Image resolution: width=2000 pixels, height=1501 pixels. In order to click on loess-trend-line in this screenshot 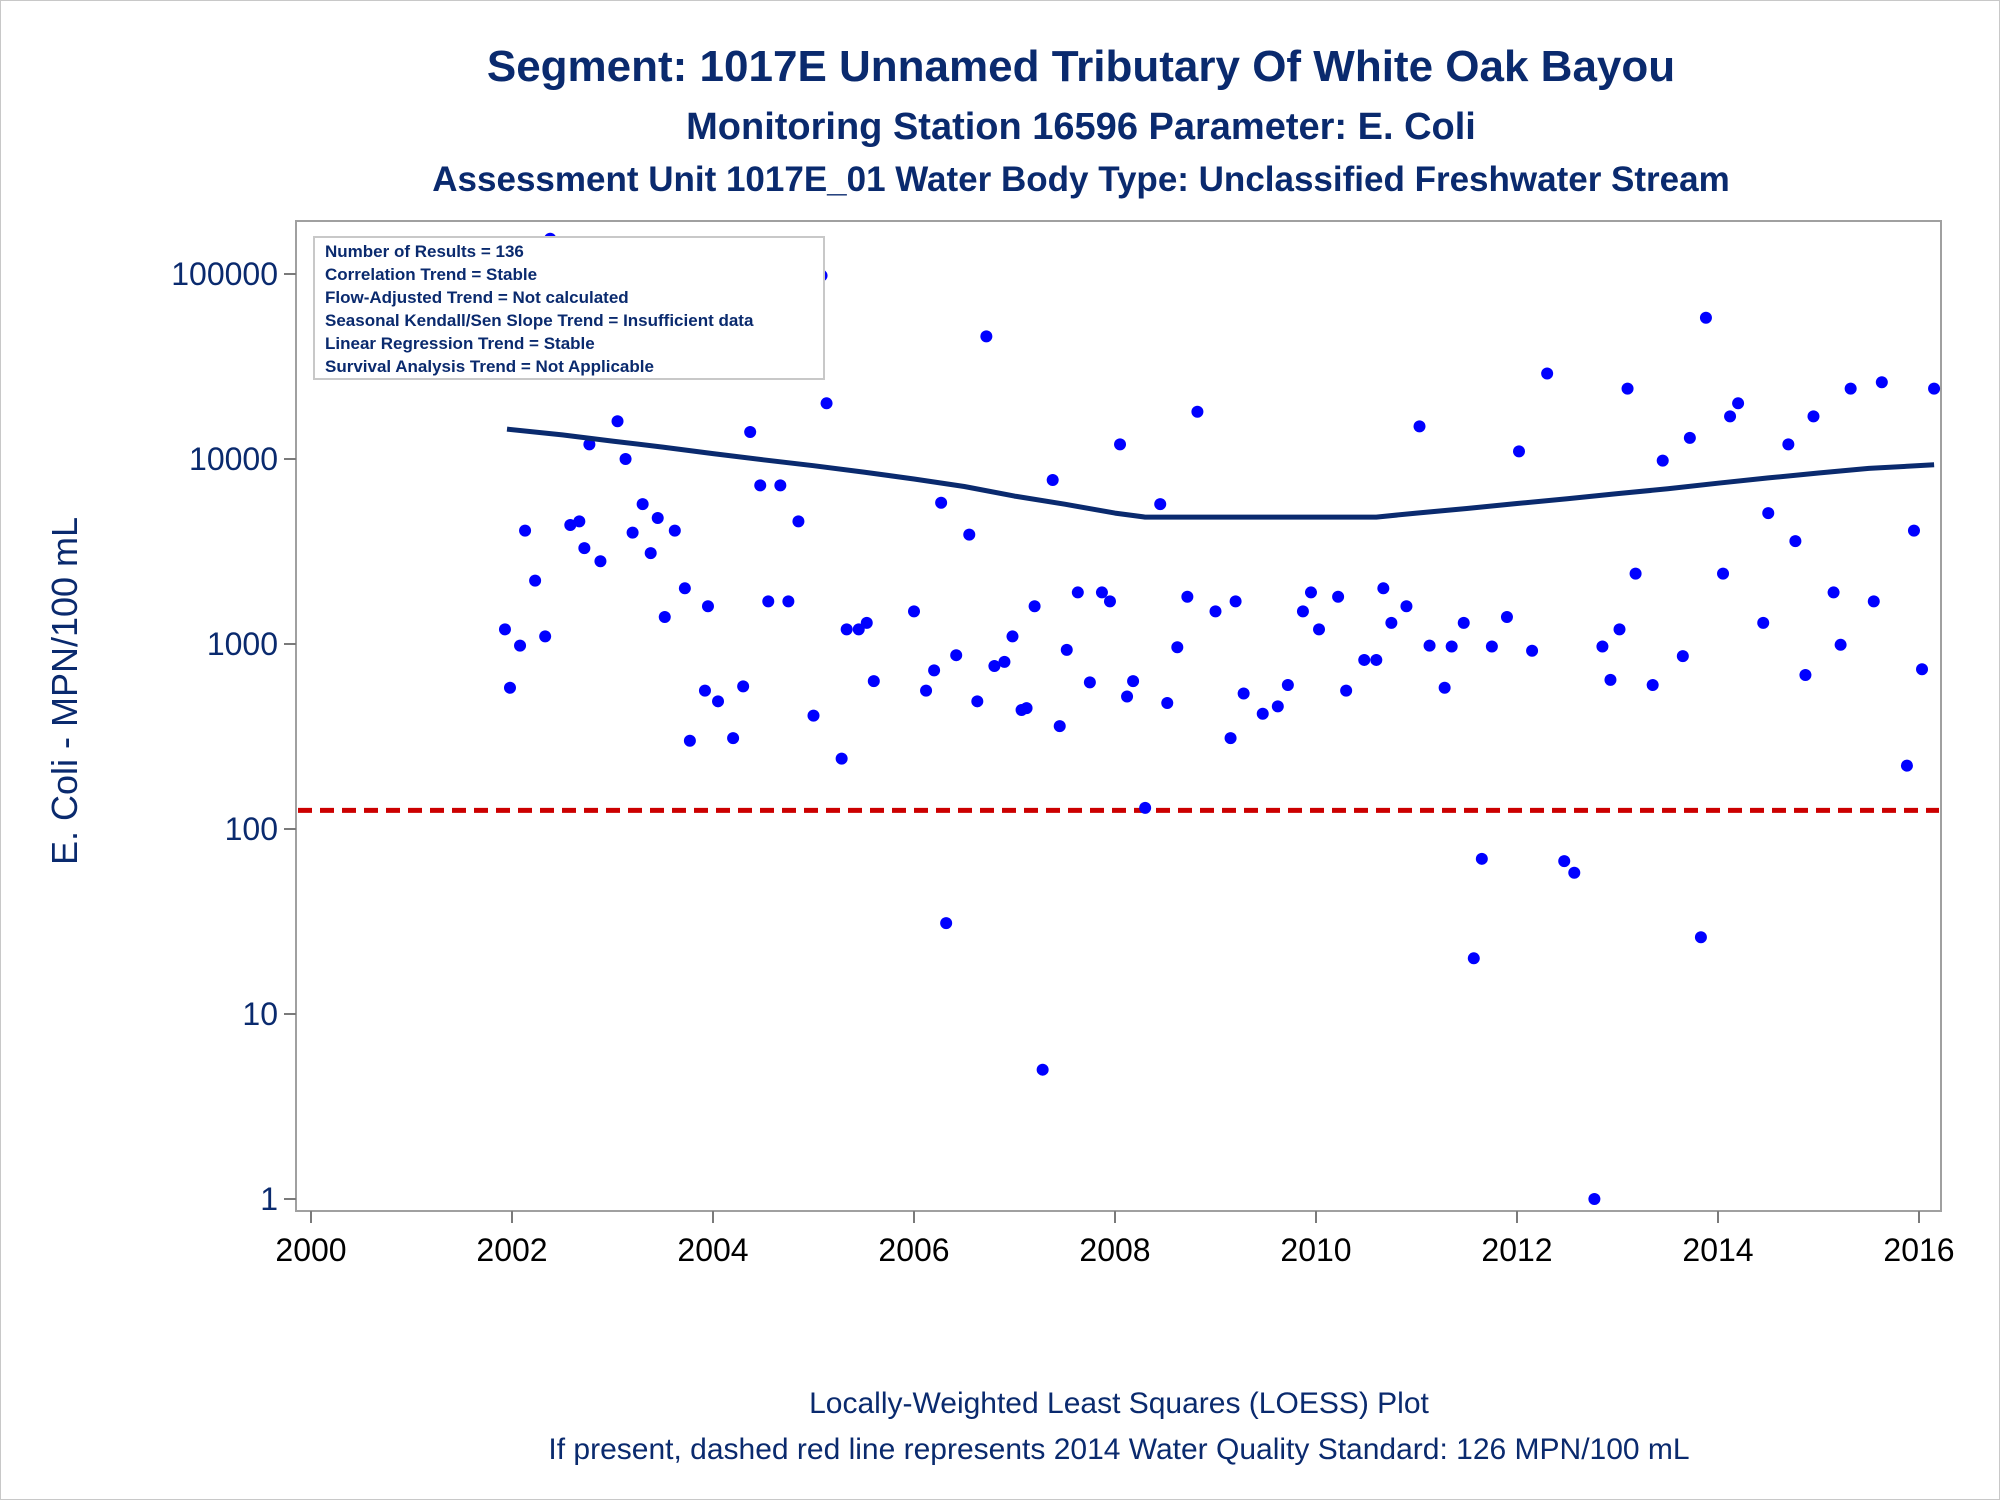, I will do `click(1220, 473)`.